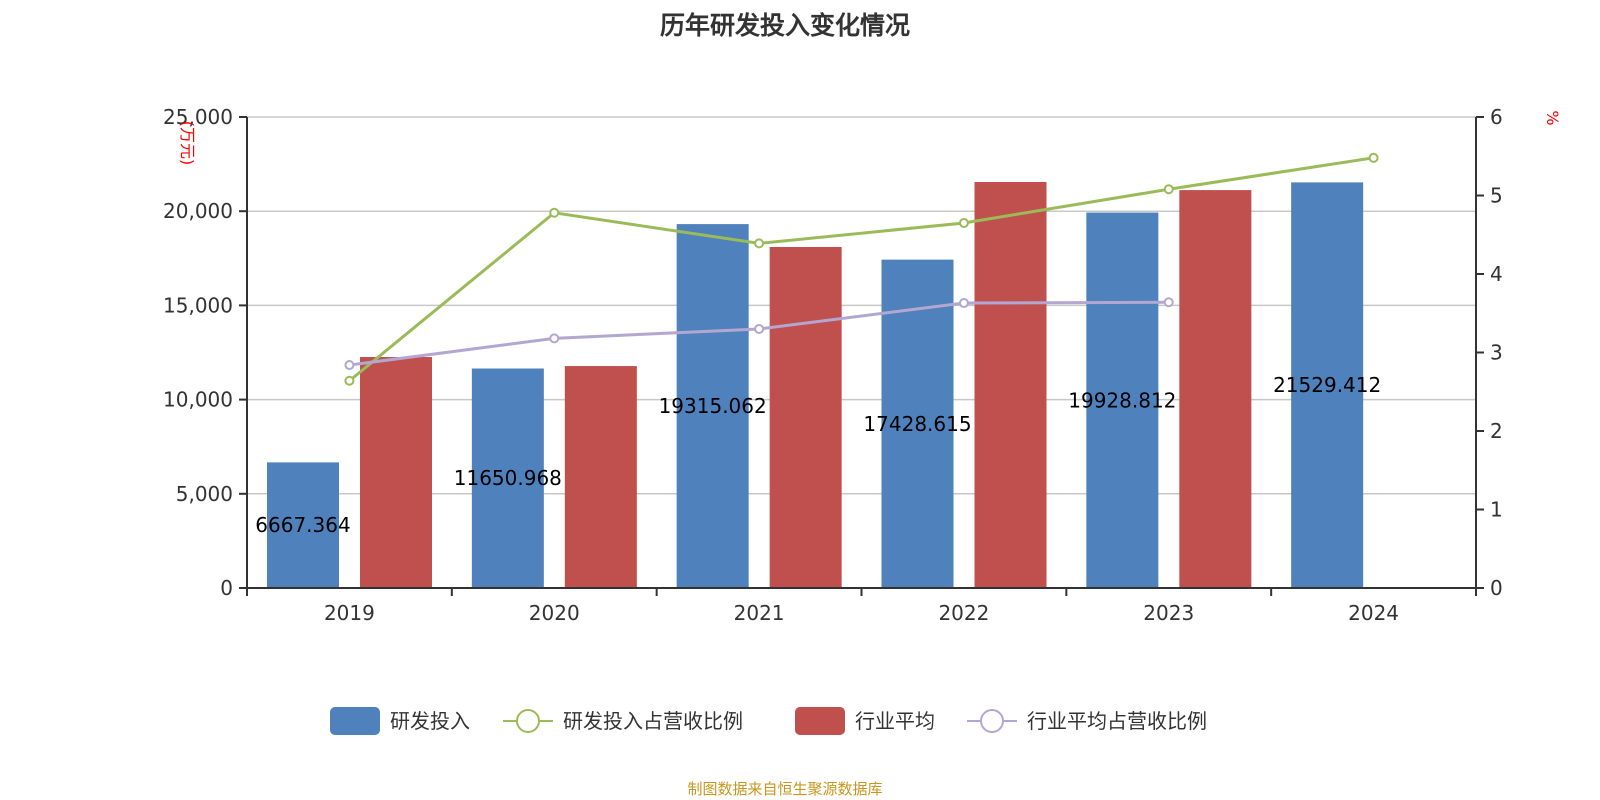 Image resolution: width=1600 pixels, height=800 pixels. What do you see at coordinates (1010, 385) in the screenshot?
I see `bar-industry-2022` at bounding box center [1010, 385].